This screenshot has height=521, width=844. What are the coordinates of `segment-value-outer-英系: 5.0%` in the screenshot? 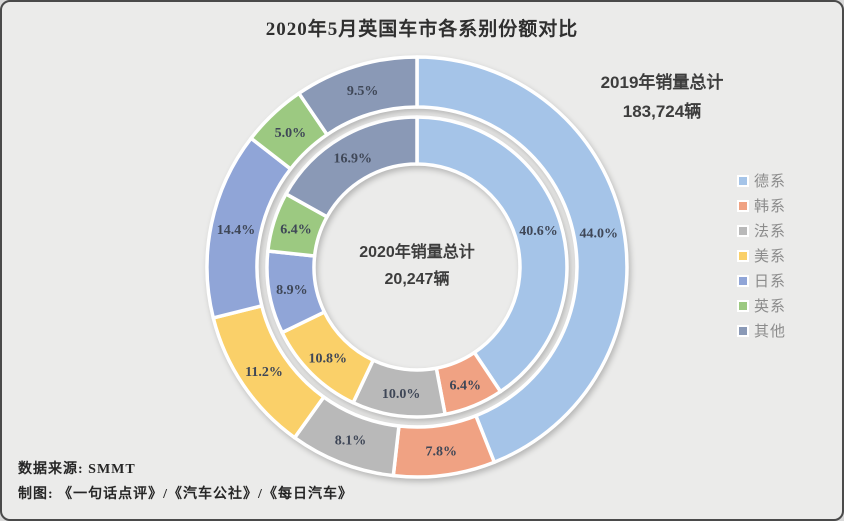 It's located at (291, 133).